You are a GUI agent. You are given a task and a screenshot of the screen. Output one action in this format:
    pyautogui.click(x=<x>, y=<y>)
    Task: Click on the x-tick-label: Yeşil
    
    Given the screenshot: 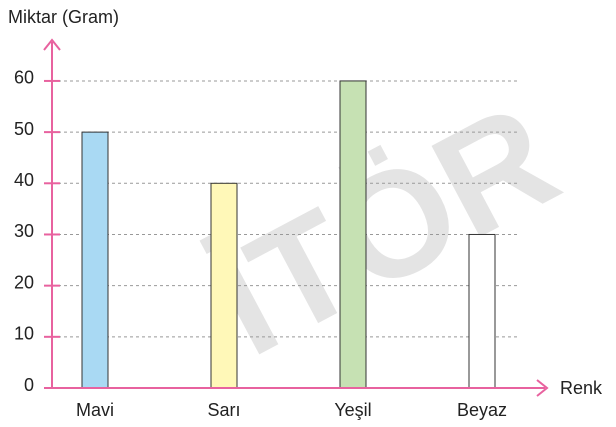 What is the action you would take?
    pyautogui.click(x=352, y=410)
    